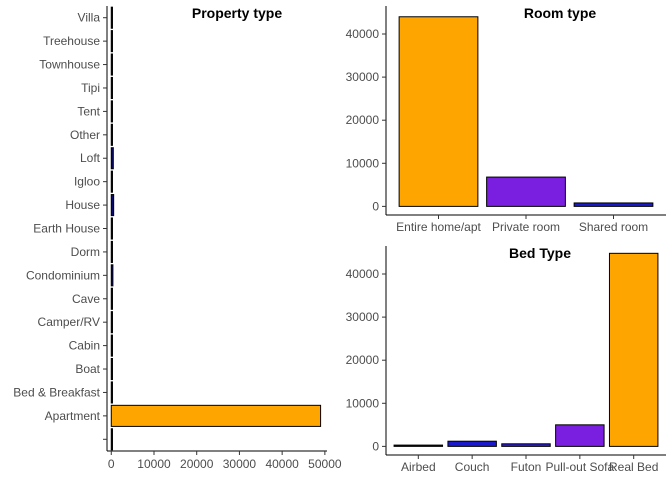  What do you see at coordinates (580, 435) in the screenshot?
I see `bed-type-bar-pull-out-sofa` at bounding box center [580, 435].